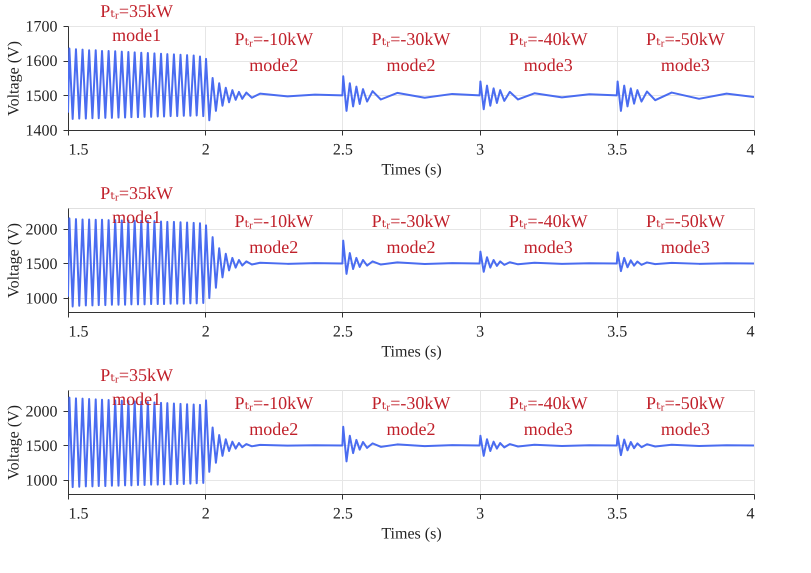  What do you see at coordinates (42, 131) in the screenshot?
I see `y-tick-label: 1400` at bounding box center [42, 131].